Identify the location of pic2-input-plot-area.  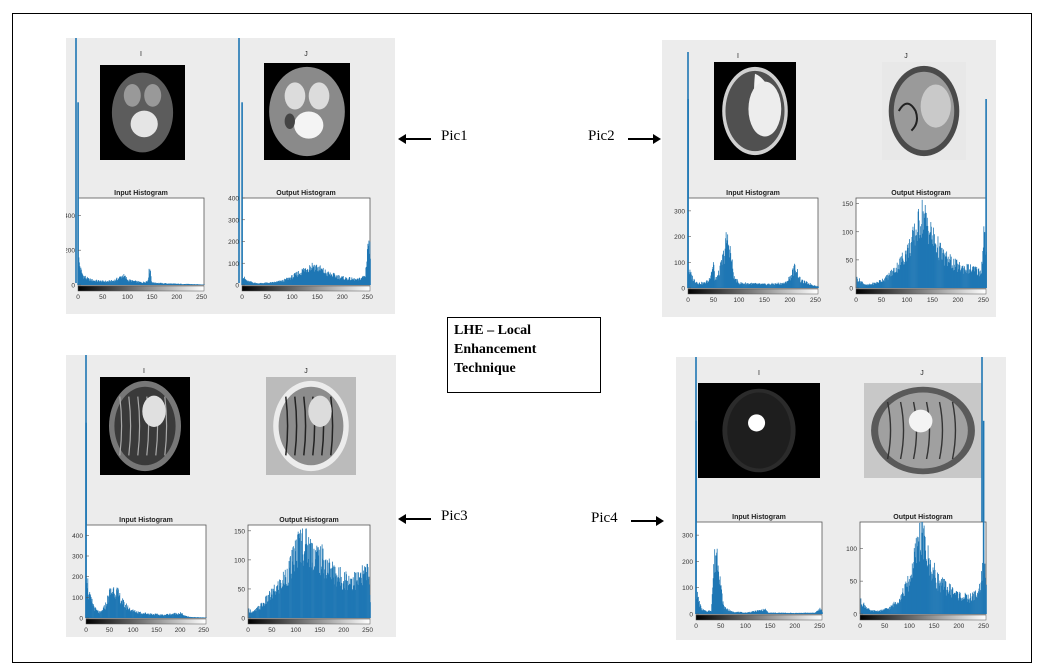
(753, 243).